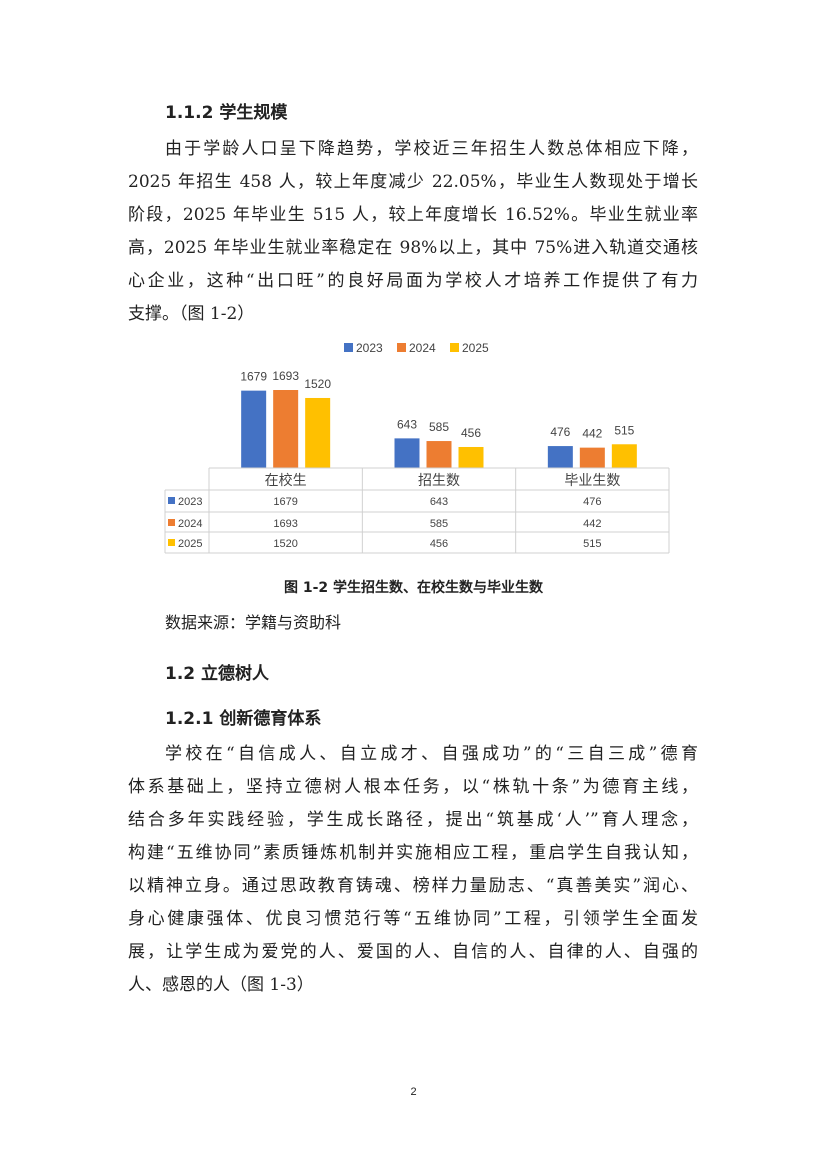 Image resolution: width=827 pixels, height=1169 pixels. Describe the element at coordinates (413, 919) in the screenshot. I see `paragraph-line: 身心健康强体、优良习惯范行等“五维协同”工程，引领学生全面发` at that location.